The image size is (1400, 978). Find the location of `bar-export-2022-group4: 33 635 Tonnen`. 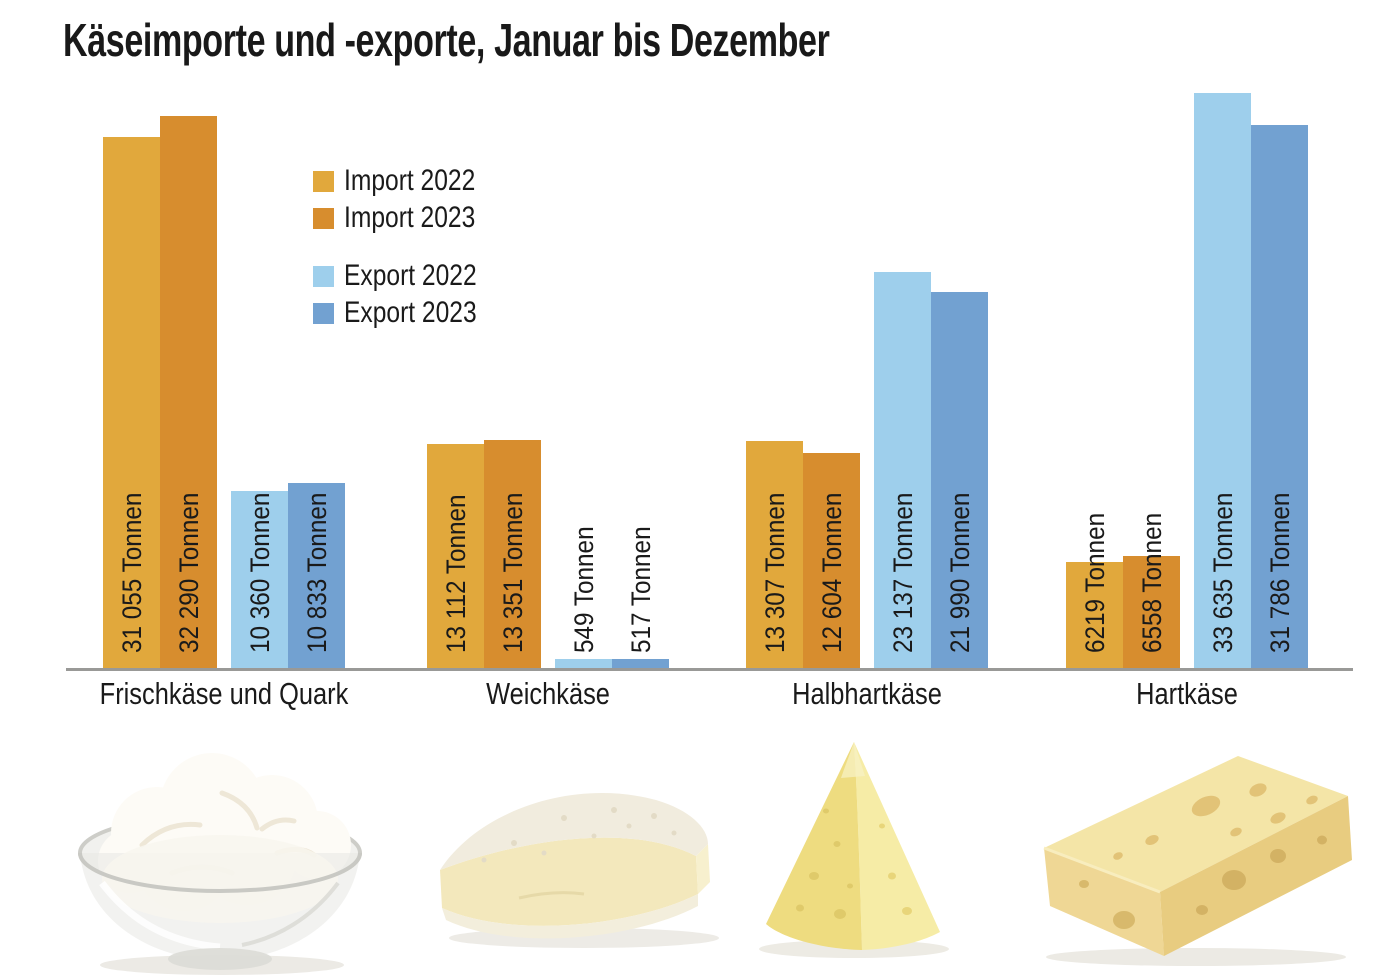

bar-export-2022-group4: 33 635 Tonnen is located at coordinates (1222, 380).